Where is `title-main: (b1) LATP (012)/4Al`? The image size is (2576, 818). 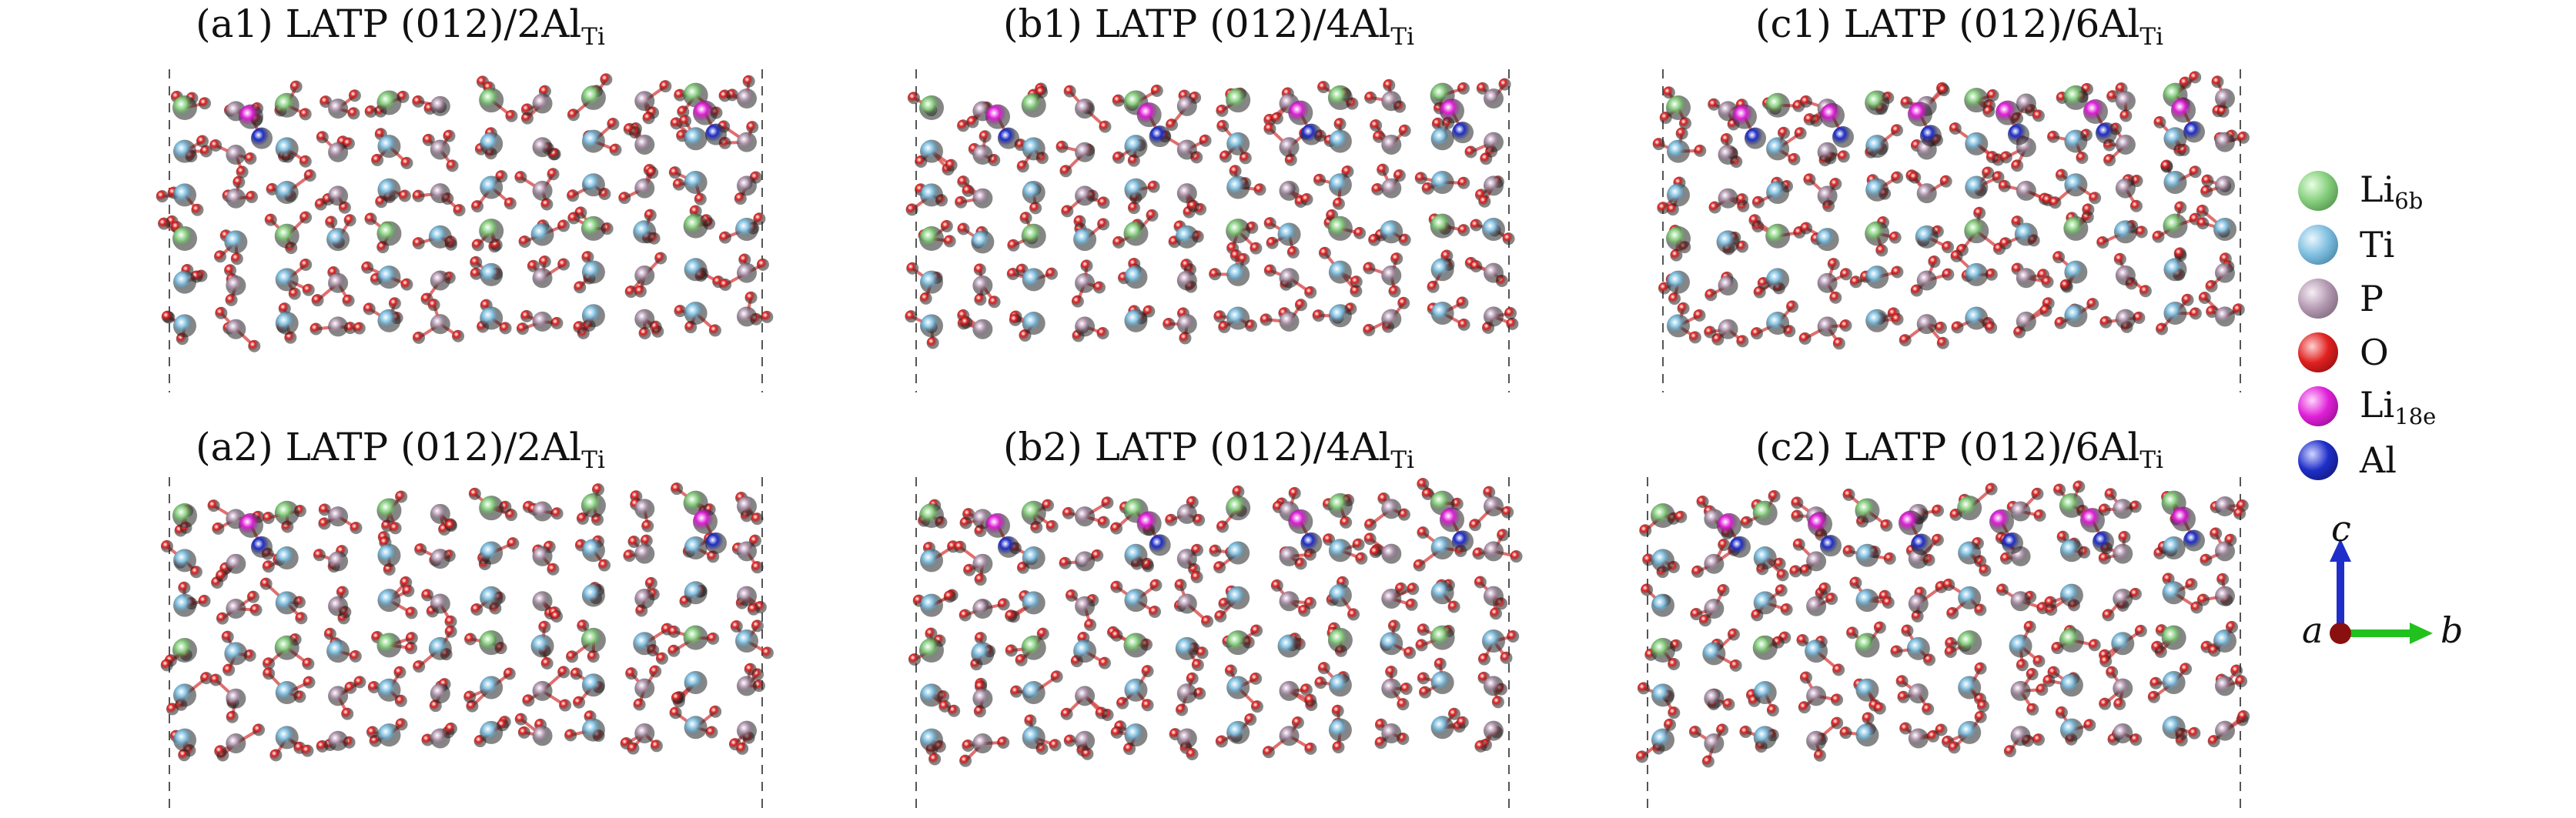
title-main: (b1) LATP (012)/4Al is located at coordinates (1197, 24).